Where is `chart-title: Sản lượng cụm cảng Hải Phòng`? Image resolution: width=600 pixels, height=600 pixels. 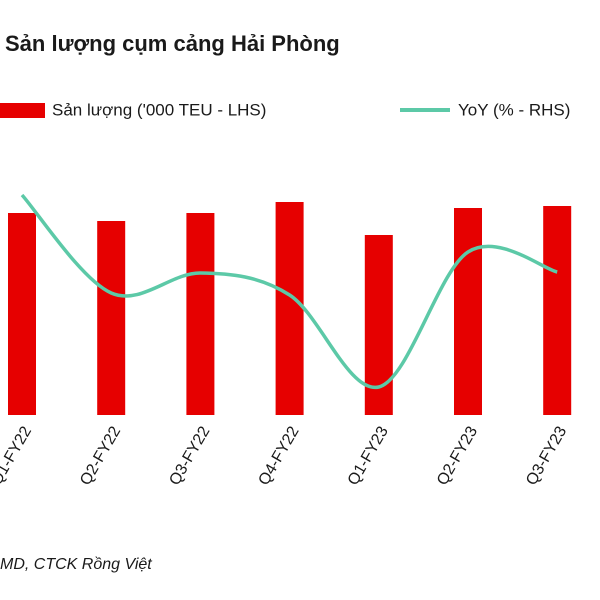 chart-title: Sản lượng cụm cảng Hải Phòng is located at coordinates (172, 43).